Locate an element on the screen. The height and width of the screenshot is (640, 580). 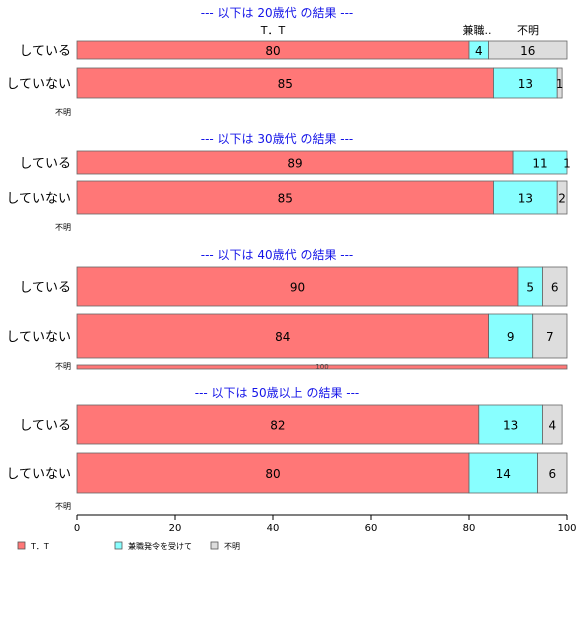
data-label: 9 is located at coordinates (511, 337).